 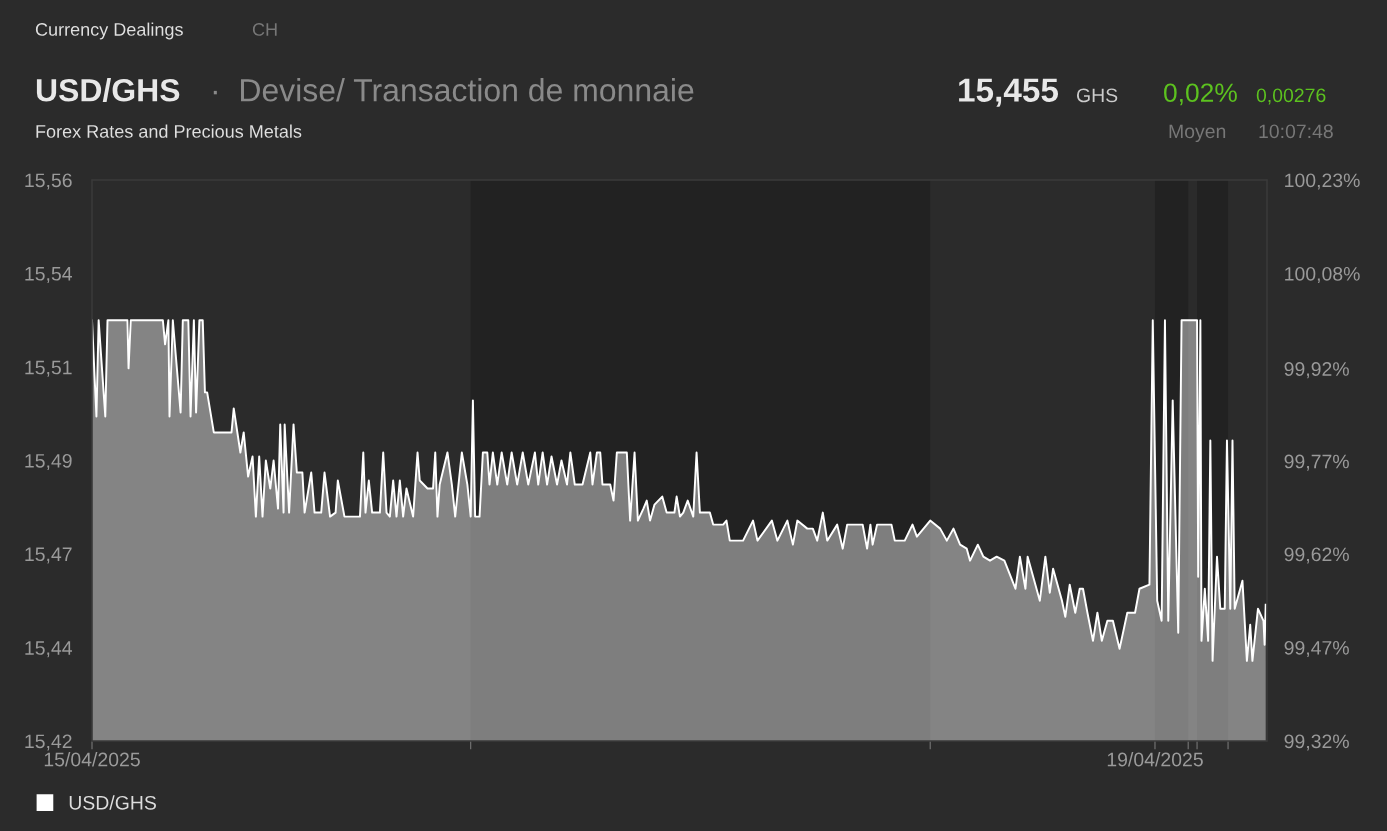 I want to click on text: GHS, so click(x=1097, y=95).